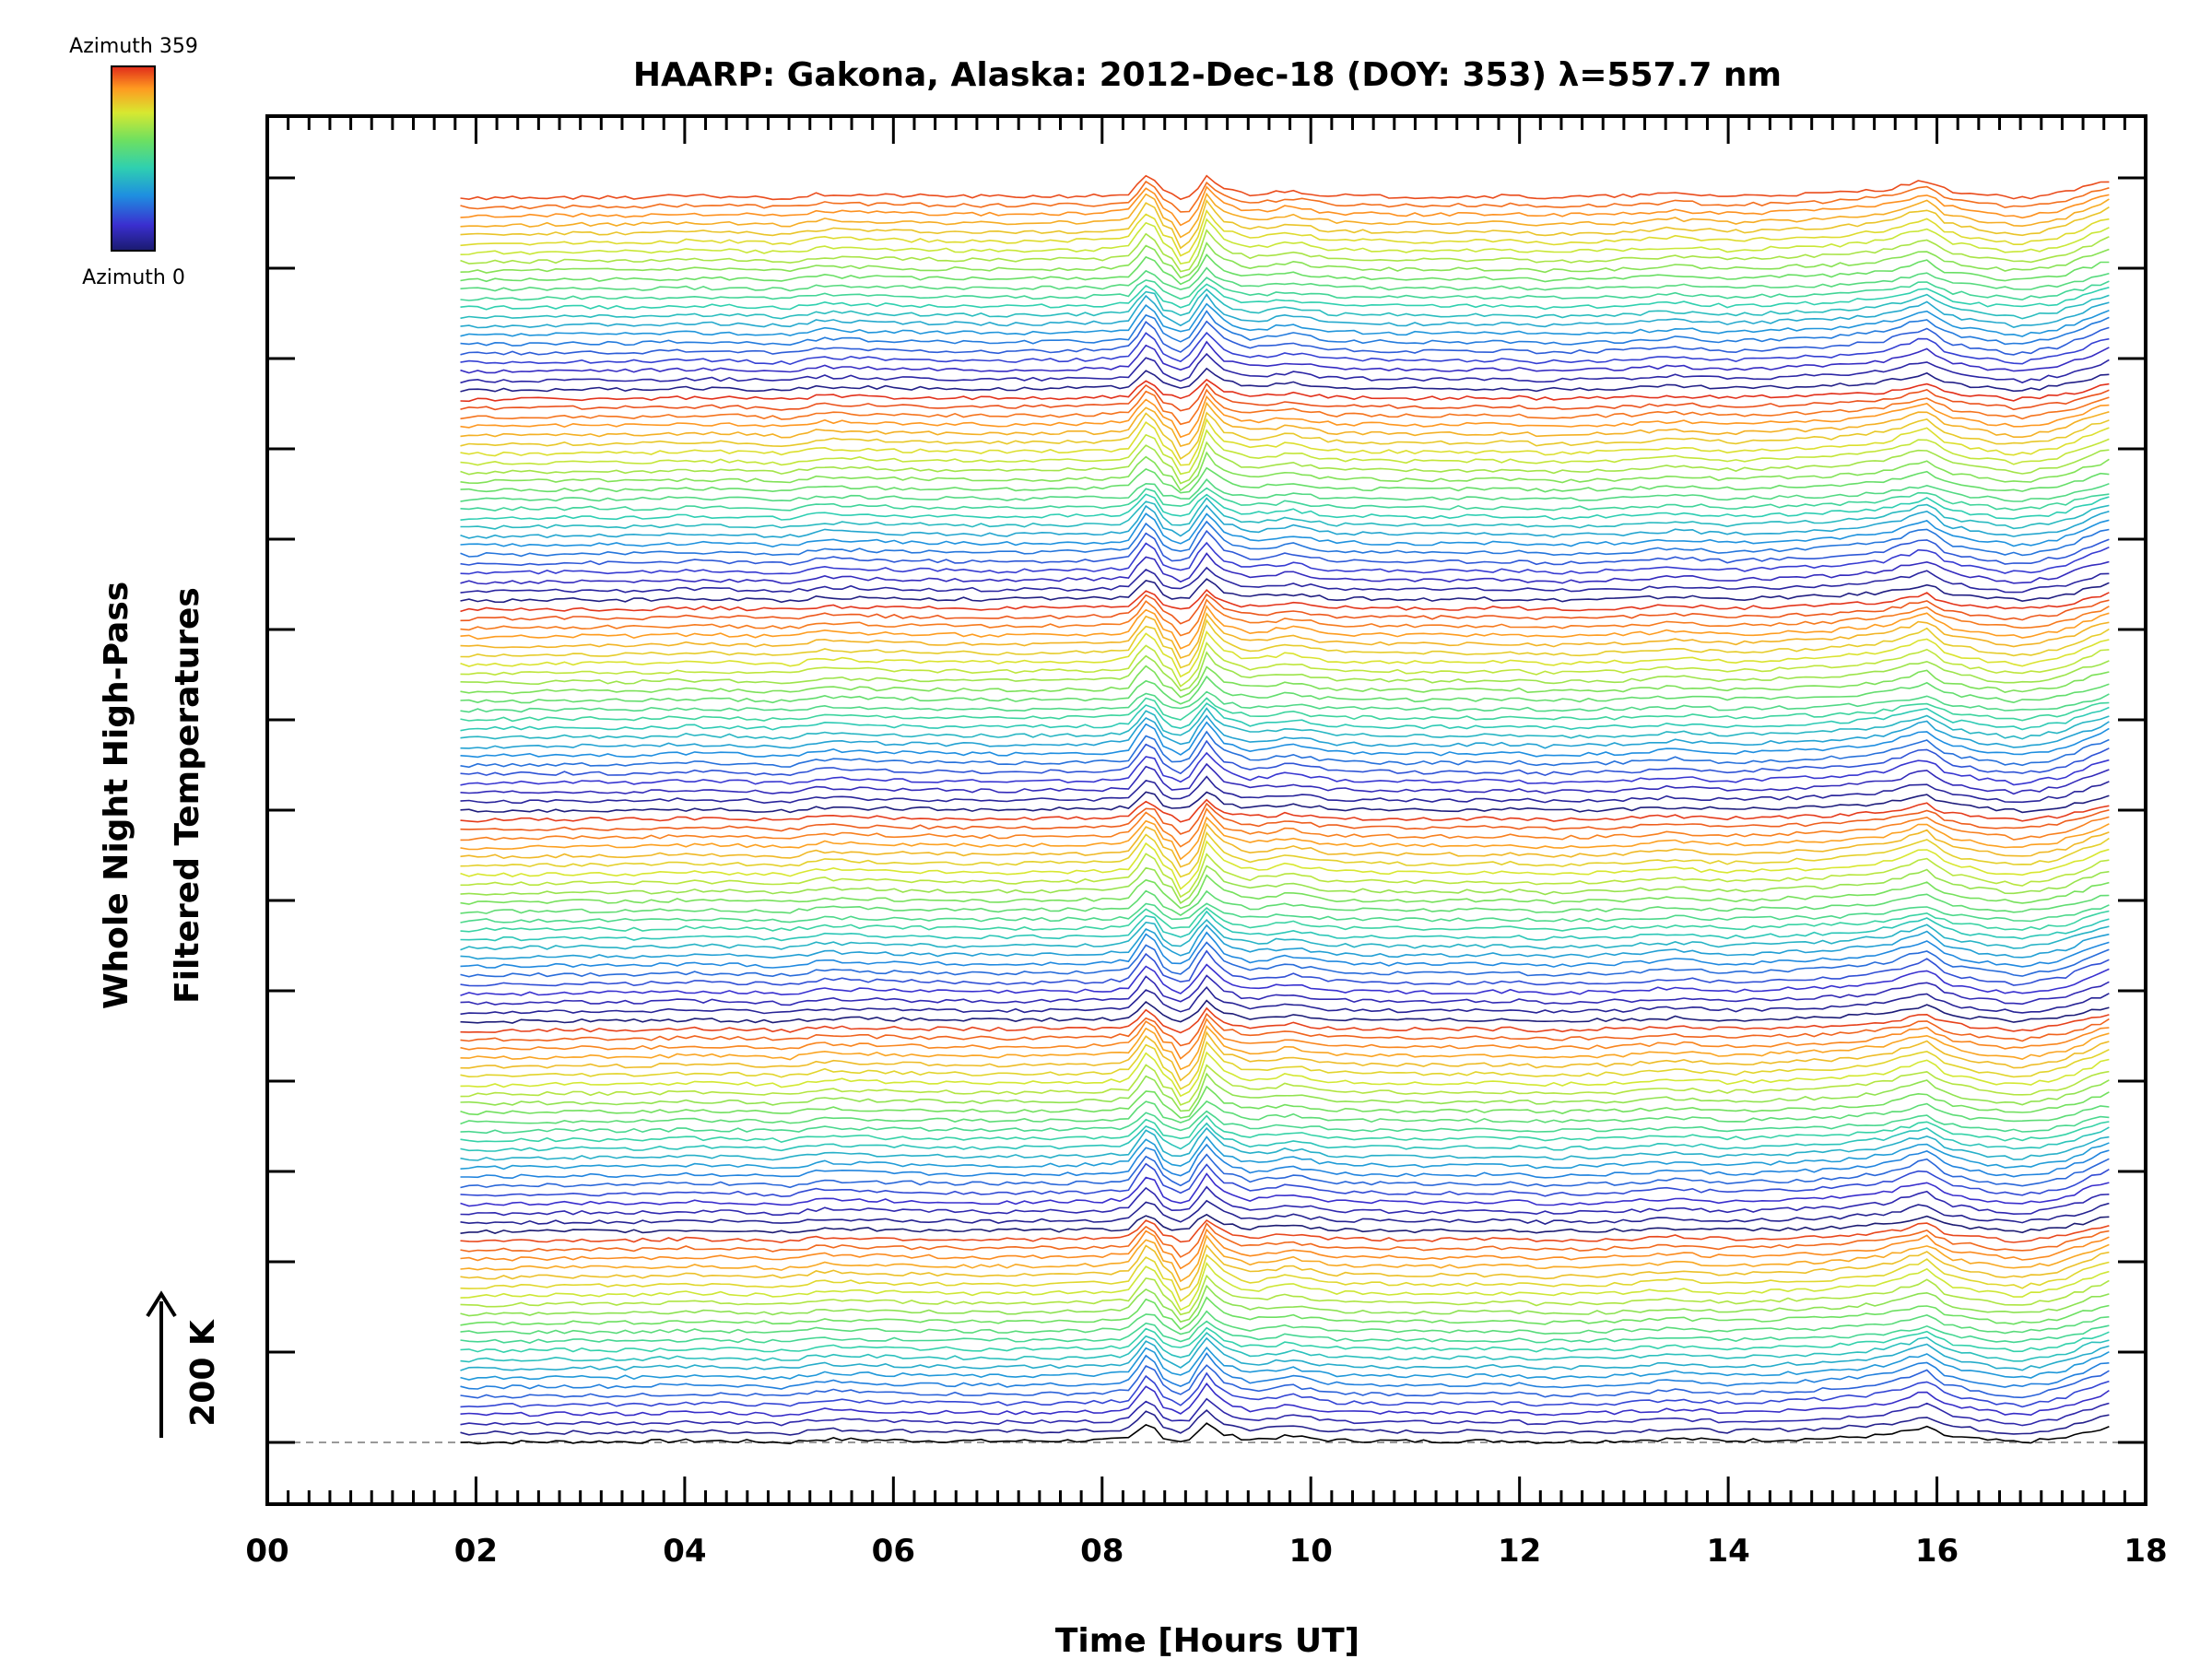 This screenshot has width=2212, height=1659. What do you see at coordinates (133, 158) in the screenshot?
I see `colorbar-gradient` at bounding box center [133, 158].